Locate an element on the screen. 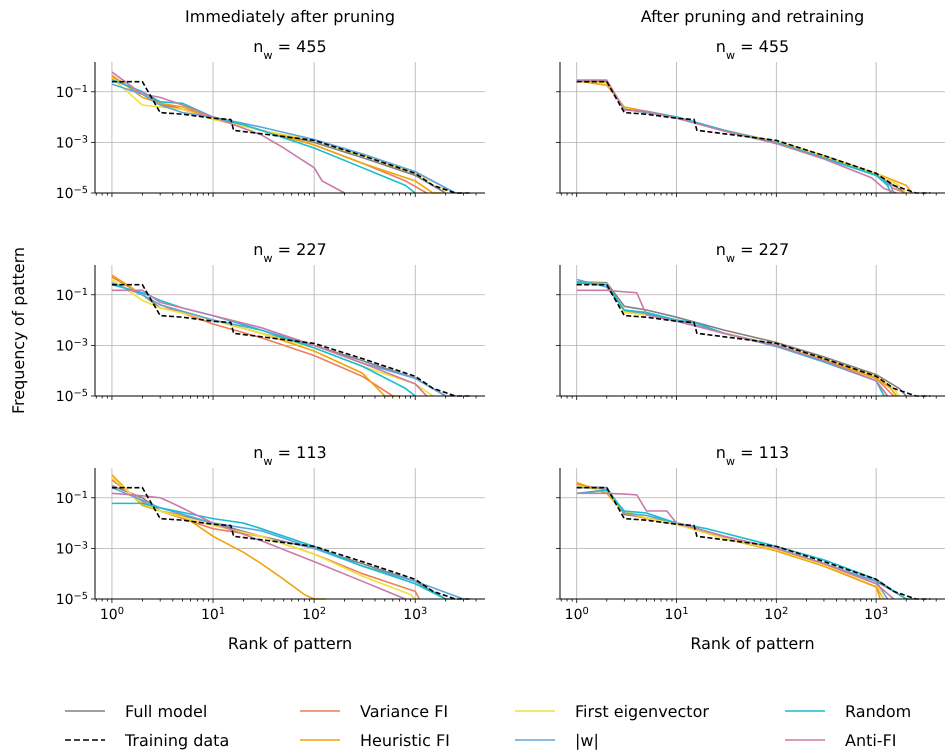 The width and height of the screenshot is (948, 756). legend-label: Full model is located at coordinates (166, 711).